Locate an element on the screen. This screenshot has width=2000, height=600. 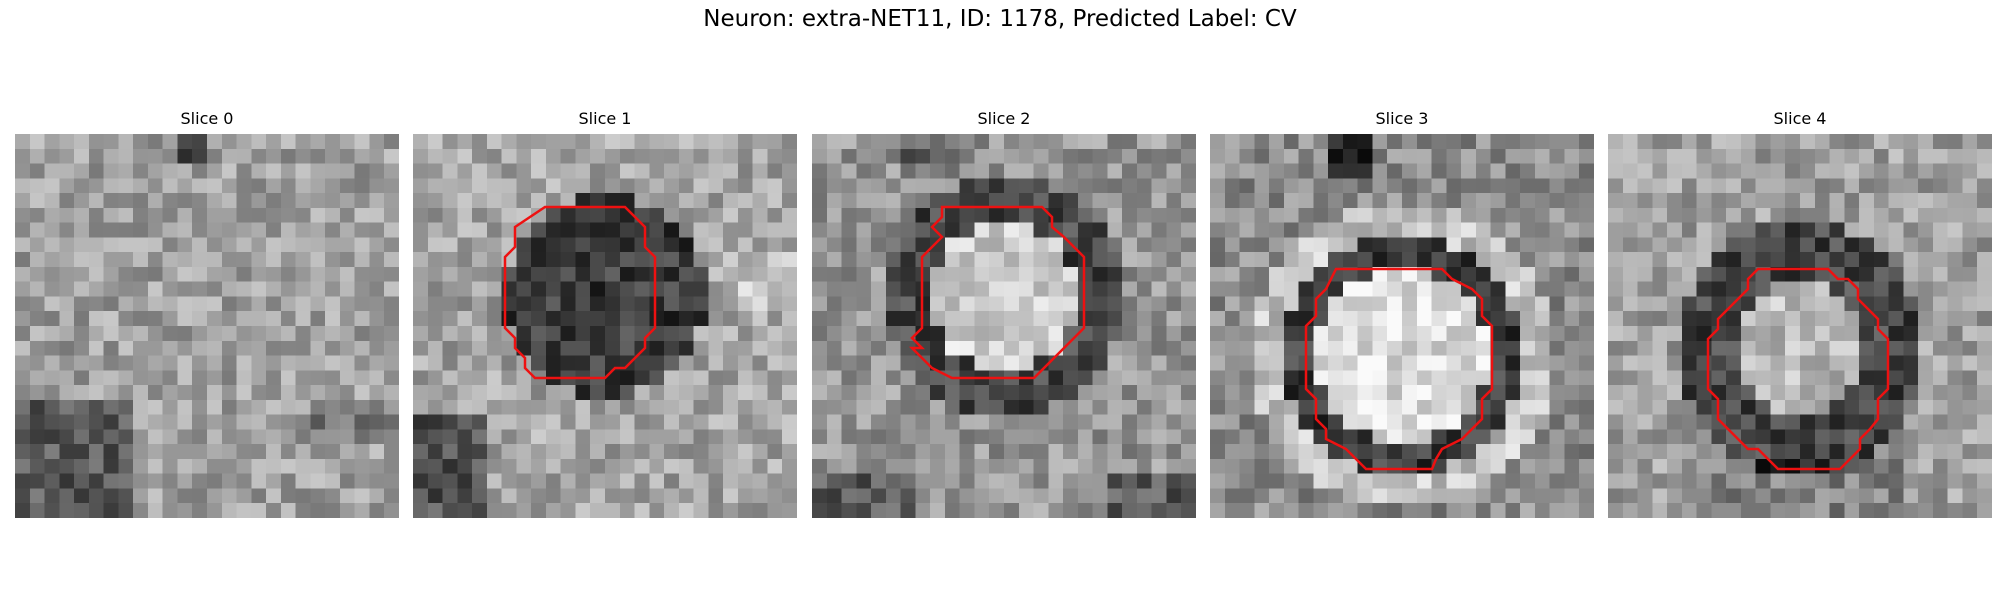
slice-title: Slice 0 is located at coordinates (207, 118).